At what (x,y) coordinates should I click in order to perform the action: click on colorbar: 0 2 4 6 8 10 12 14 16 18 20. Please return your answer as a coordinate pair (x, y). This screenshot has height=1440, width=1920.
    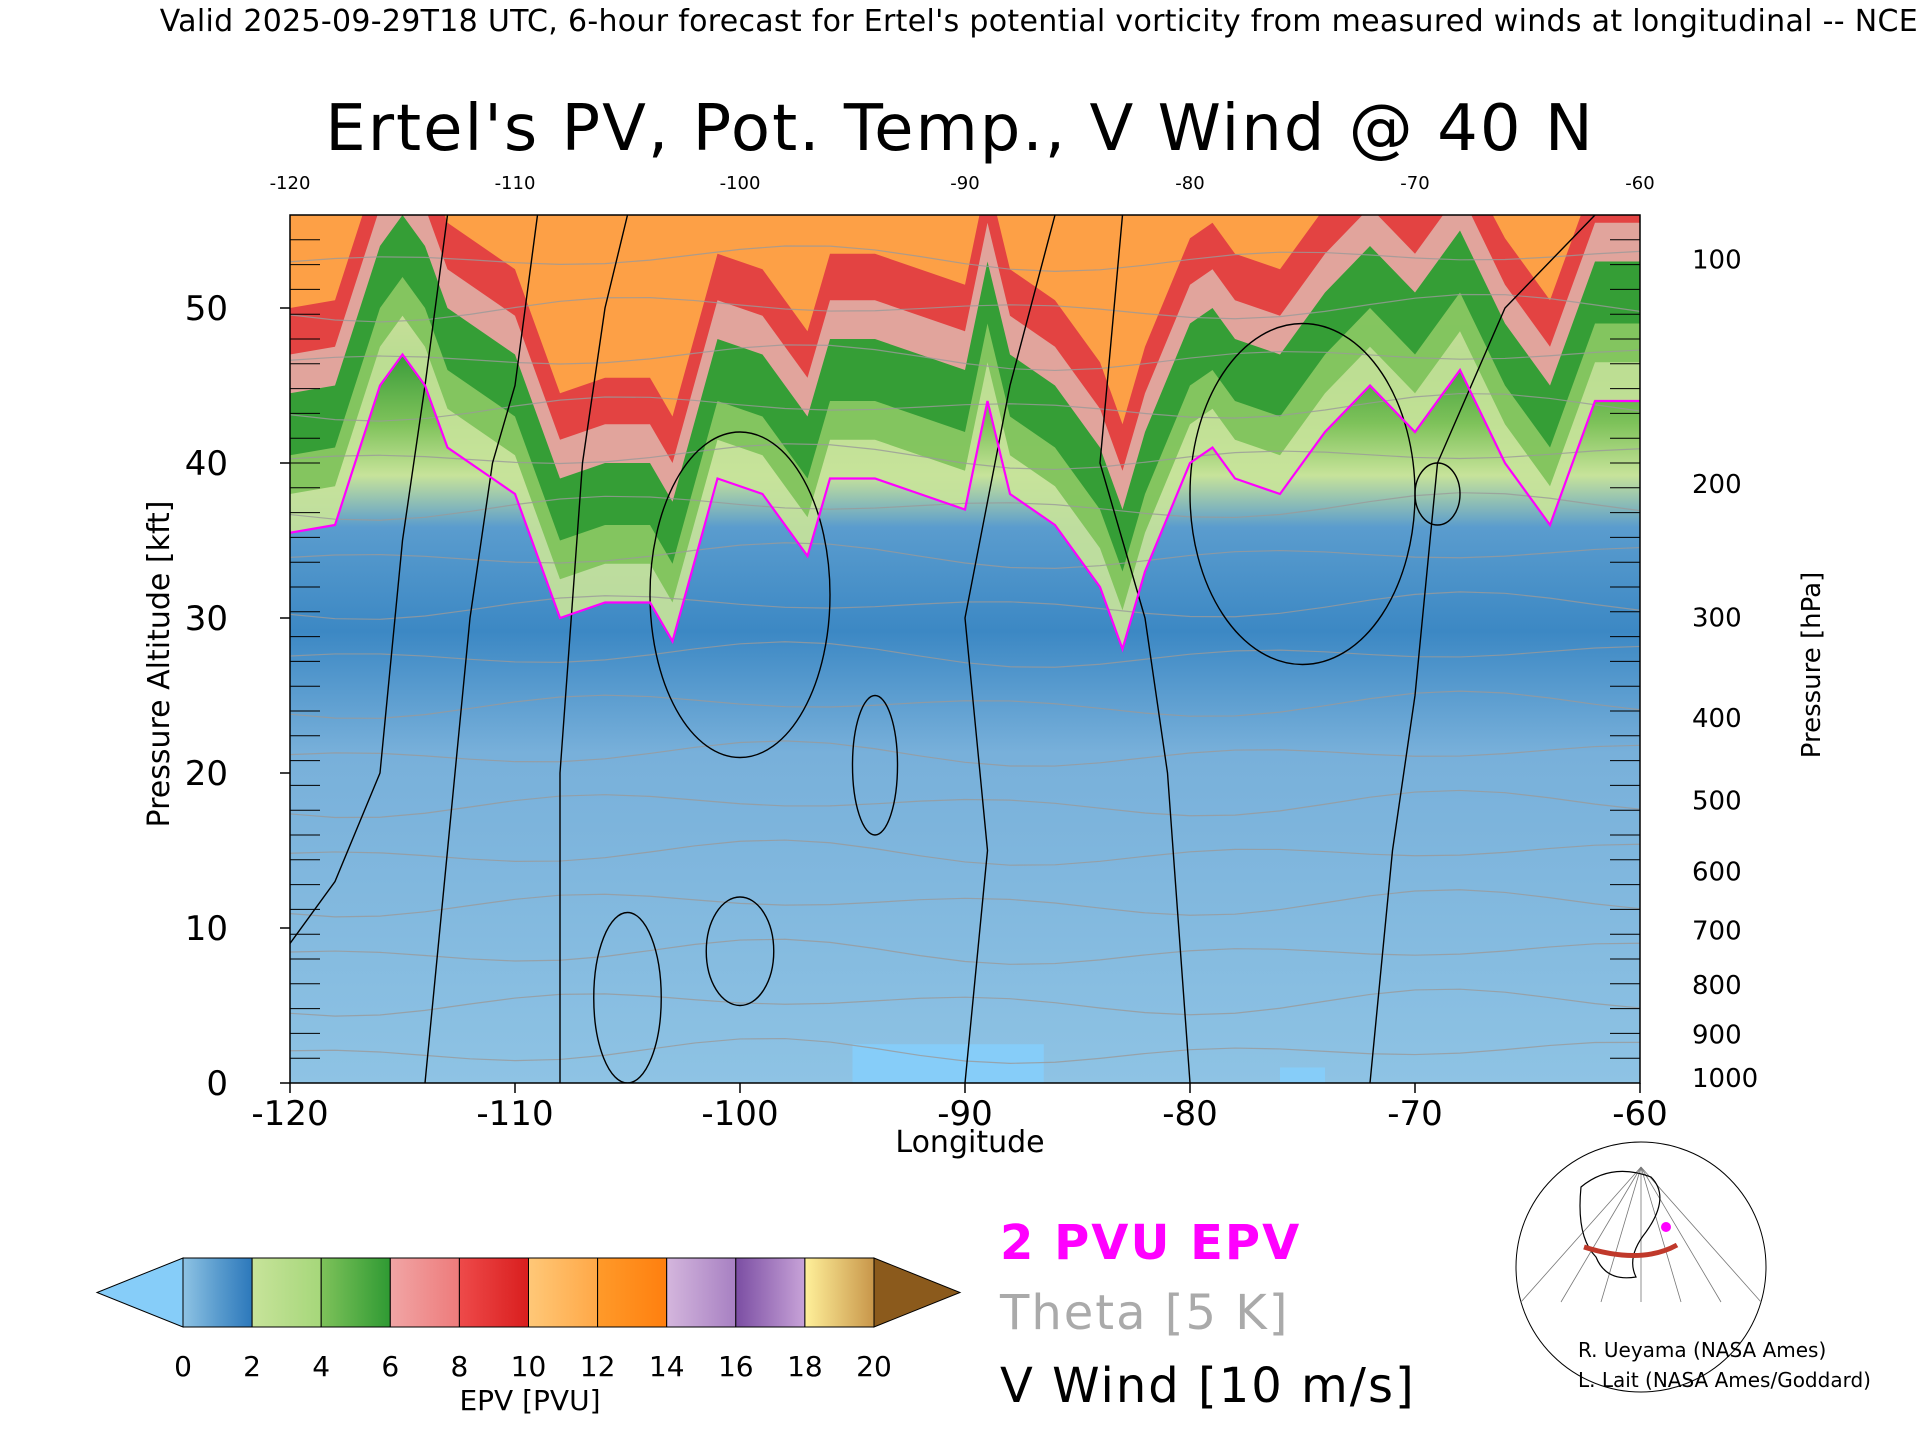
    Looking at the image, I should click on (528, 1320).